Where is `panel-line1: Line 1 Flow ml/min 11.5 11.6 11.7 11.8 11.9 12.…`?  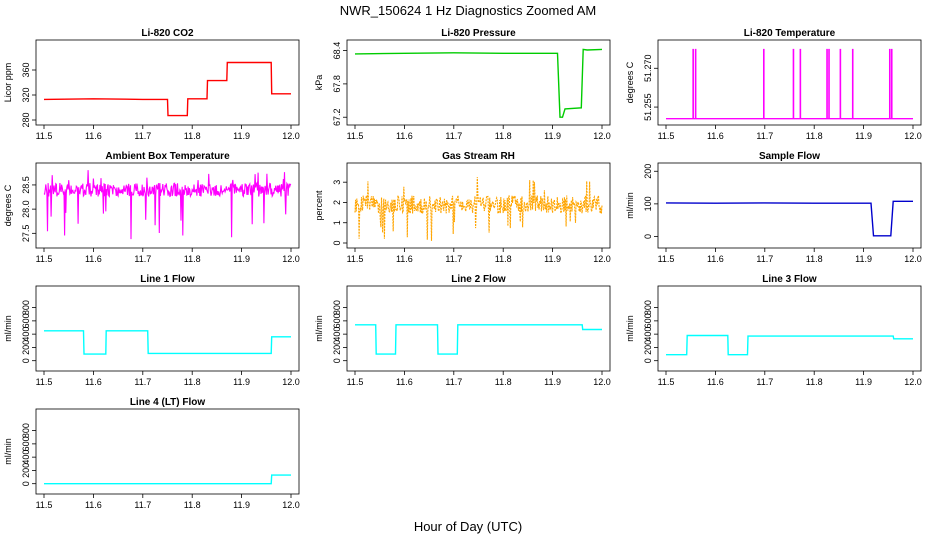 panel-line1: Line 1 Flow ml/min 11.5 11.6 11.7 11.8 11.9 12.… is located at coordinates (151, 330).